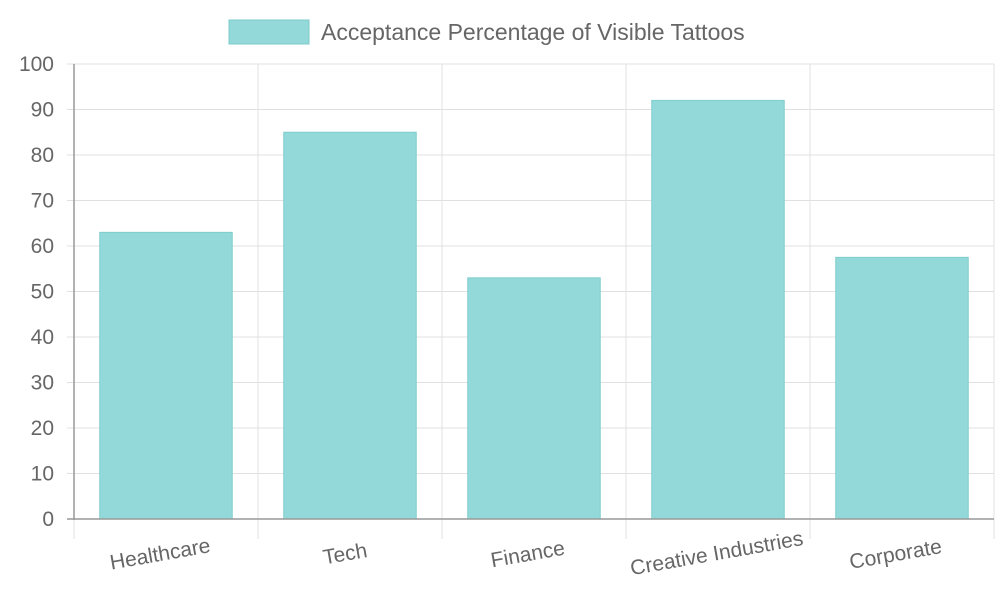  Describe the element at coordinates (42, 474) in the screenshot. I see `y-tick-label: 10` at that location.